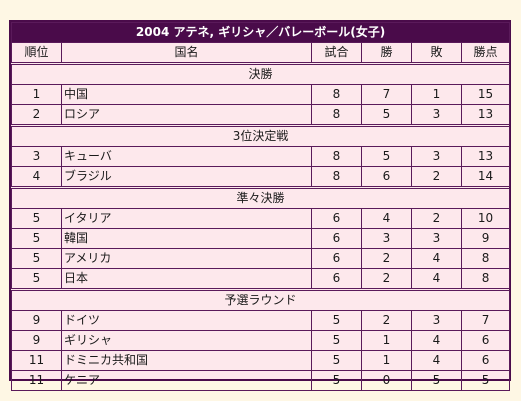 The image size is (521, 401). What do you see at coordinates (436, 94) in the screenshot?
I see `cell-lost: 1` at bounding box center [436, 94].